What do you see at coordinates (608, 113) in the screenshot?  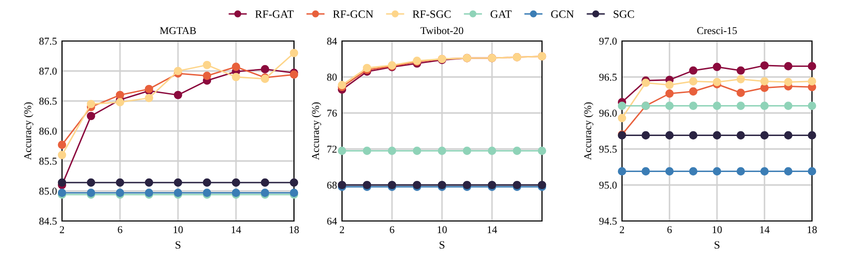 I see `y-tick-label: 96.0` at bounding box center [608, 113].